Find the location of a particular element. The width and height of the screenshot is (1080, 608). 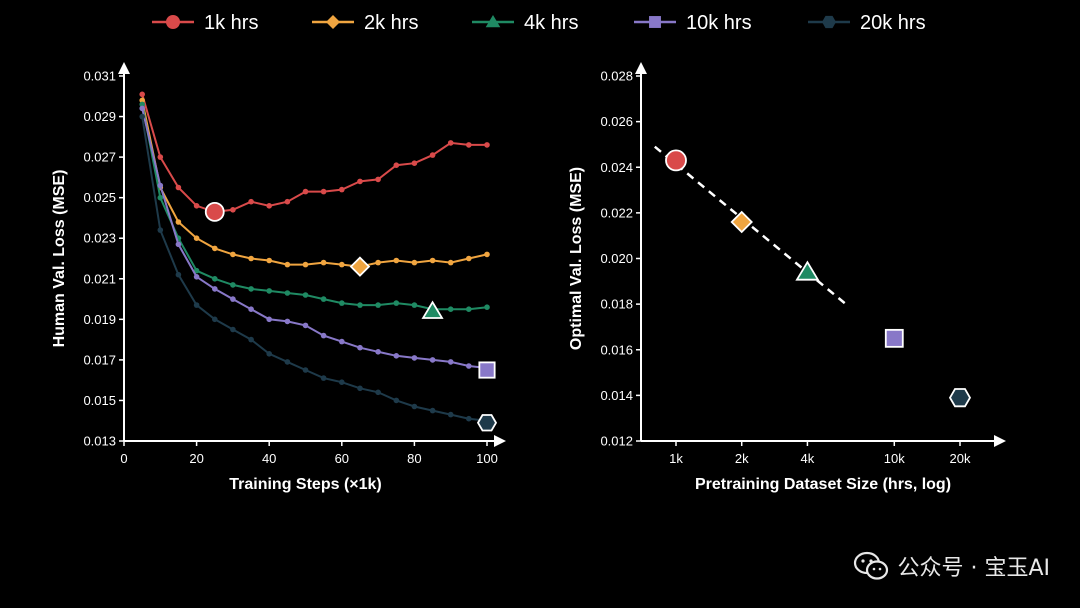

x-tick-label: 100 is located at coordinates (487, 458).